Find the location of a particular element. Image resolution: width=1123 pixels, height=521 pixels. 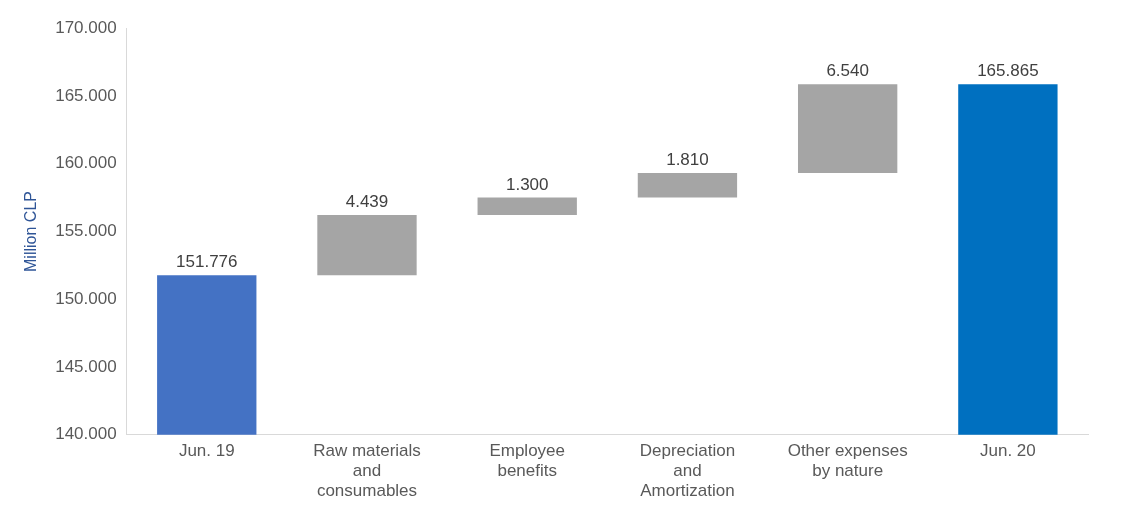

y-tick-label: 145.000 is located at coordinates (86, 366).